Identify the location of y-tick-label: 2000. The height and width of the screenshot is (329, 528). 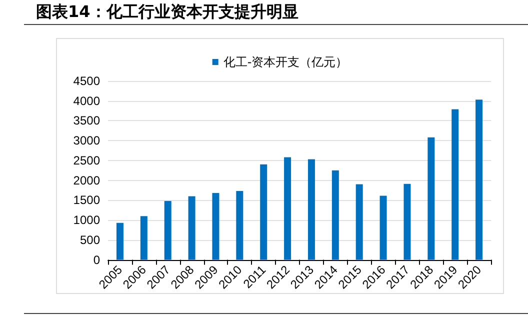
(86, 180).